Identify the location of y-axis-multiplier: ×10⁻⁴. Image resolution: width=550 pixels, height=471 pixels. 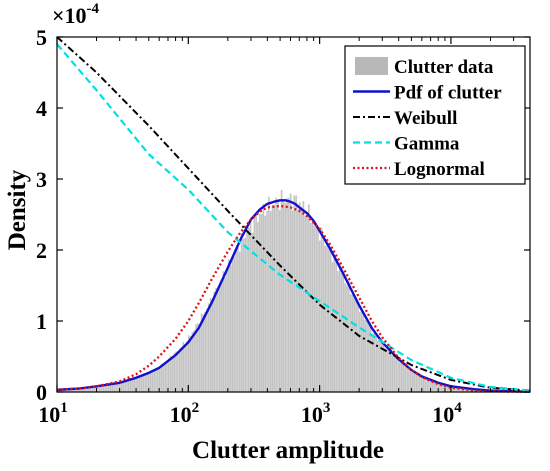
(76, 14).